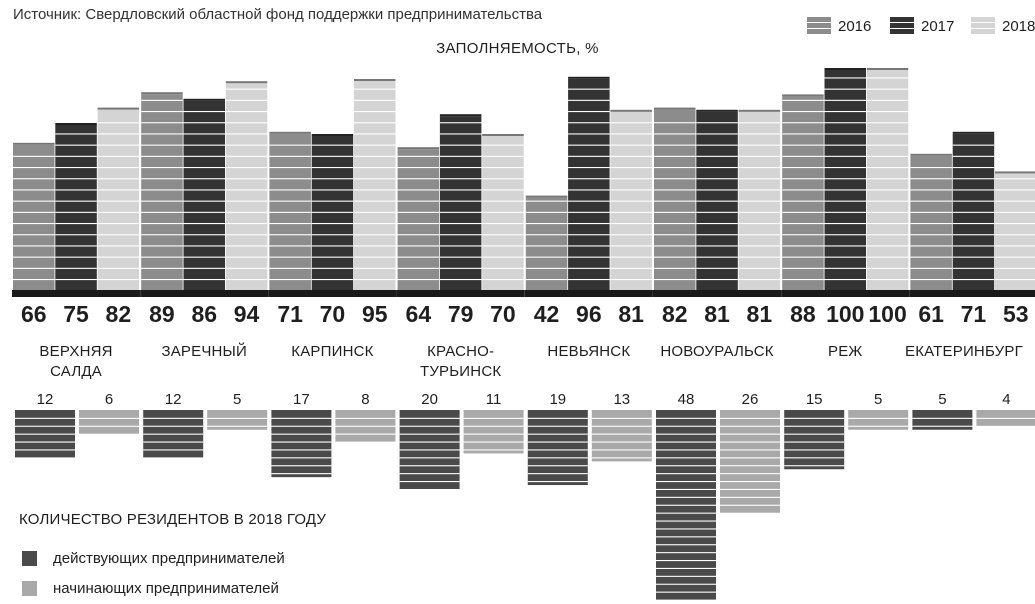 The image size is (1035, 604). Describe the element at coordinates (1003, 26) in the screenshot. I see `legend-item-2018: 2018` at that location.